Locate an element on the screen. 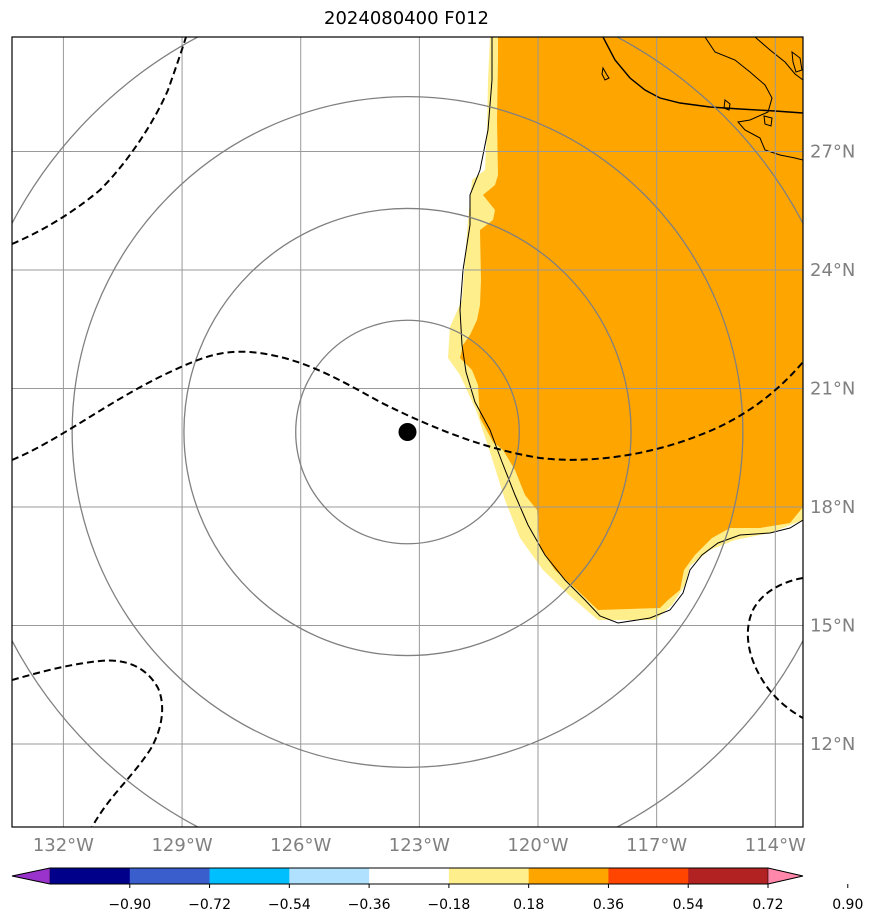 This screenshot has height=924, width=873. latitude-label: 12°N is located at coordinates (832, 744).